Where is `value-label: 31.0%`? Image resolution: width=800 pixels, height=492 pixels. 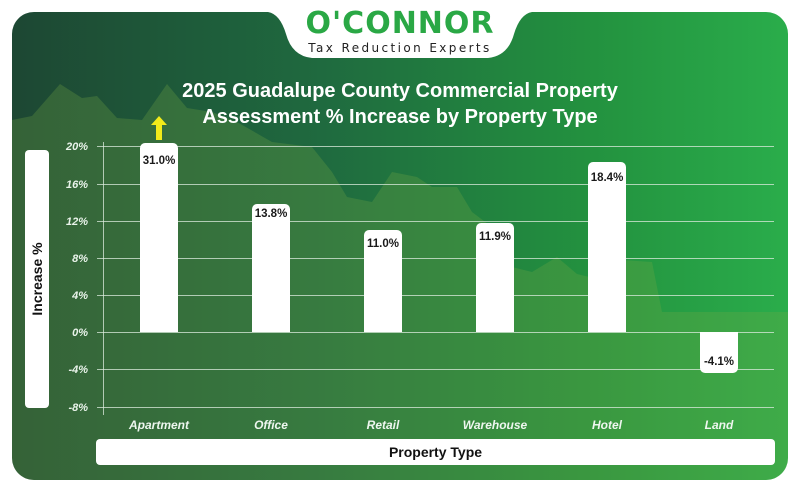
value-label: 31.0% is located at coordinates (159, 161).